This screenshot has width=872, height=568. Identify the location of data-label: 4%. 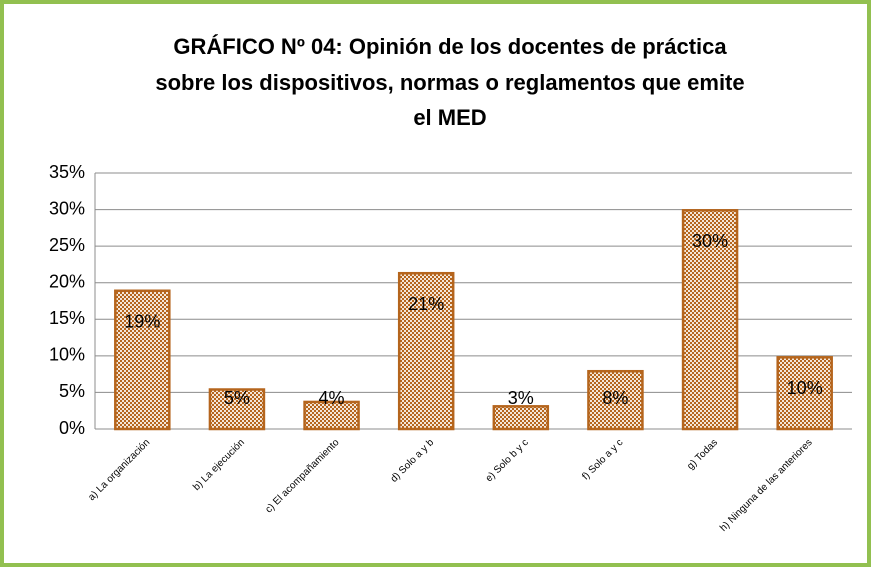
(332, 398).